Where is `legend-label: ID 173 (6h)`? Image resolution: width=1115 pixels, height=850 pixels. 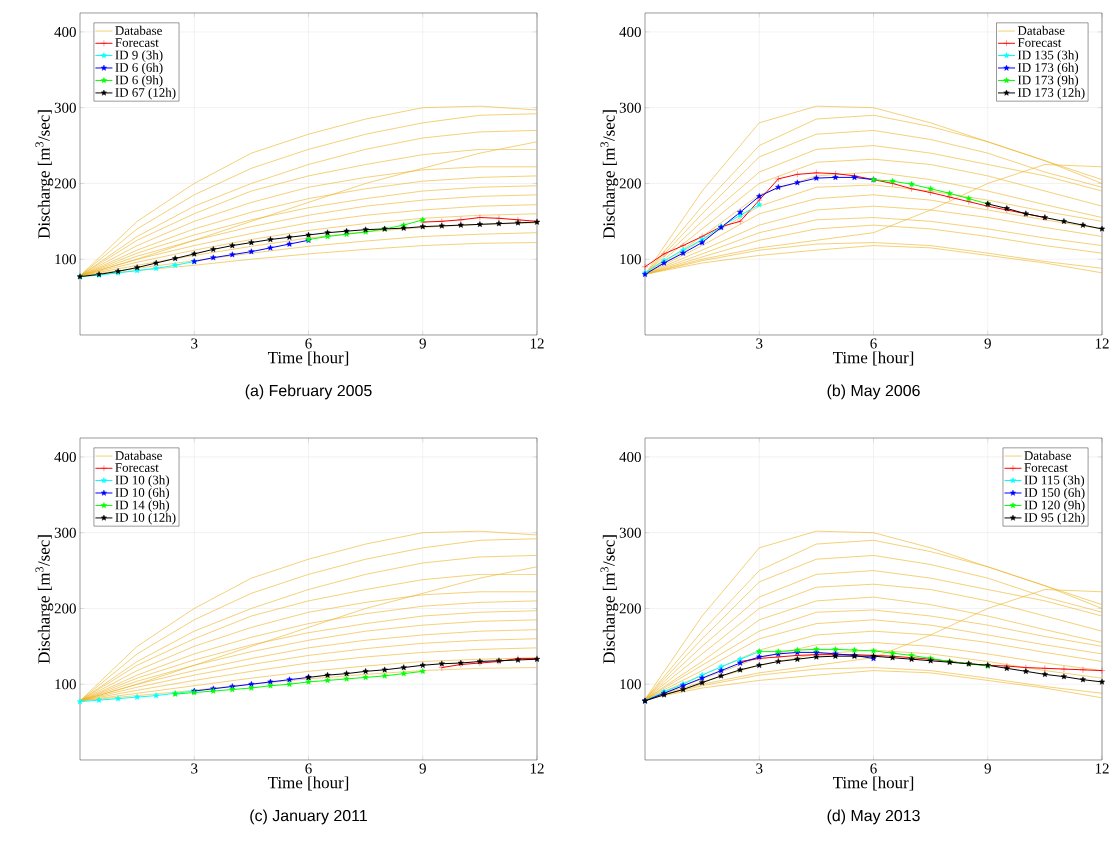
legend-label: ID 173 (6h) is located at coordinates (1048, 68).